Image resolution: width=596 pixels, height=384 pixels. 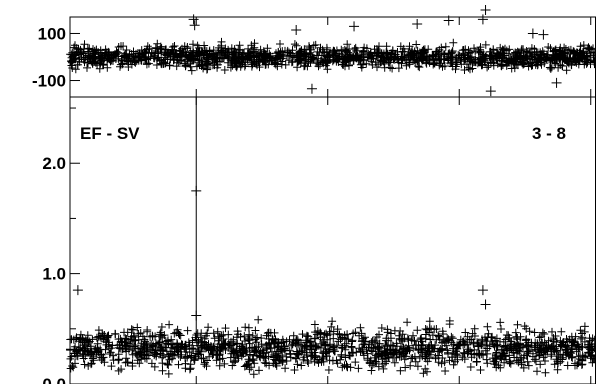 I want to click on panel-right-label: 3 - 8, so click(x=549, y=133).